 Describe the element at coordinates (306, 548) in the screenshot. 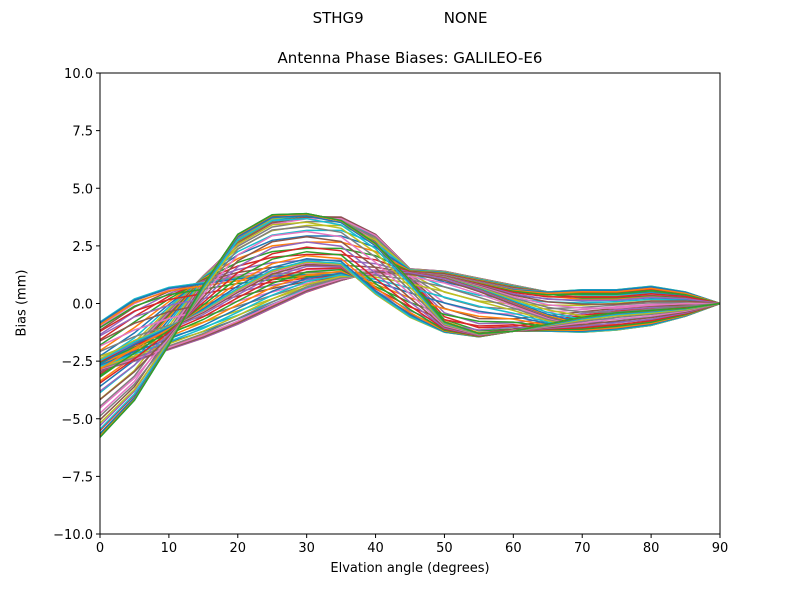

I see `x-tick-label: 30` at that location.